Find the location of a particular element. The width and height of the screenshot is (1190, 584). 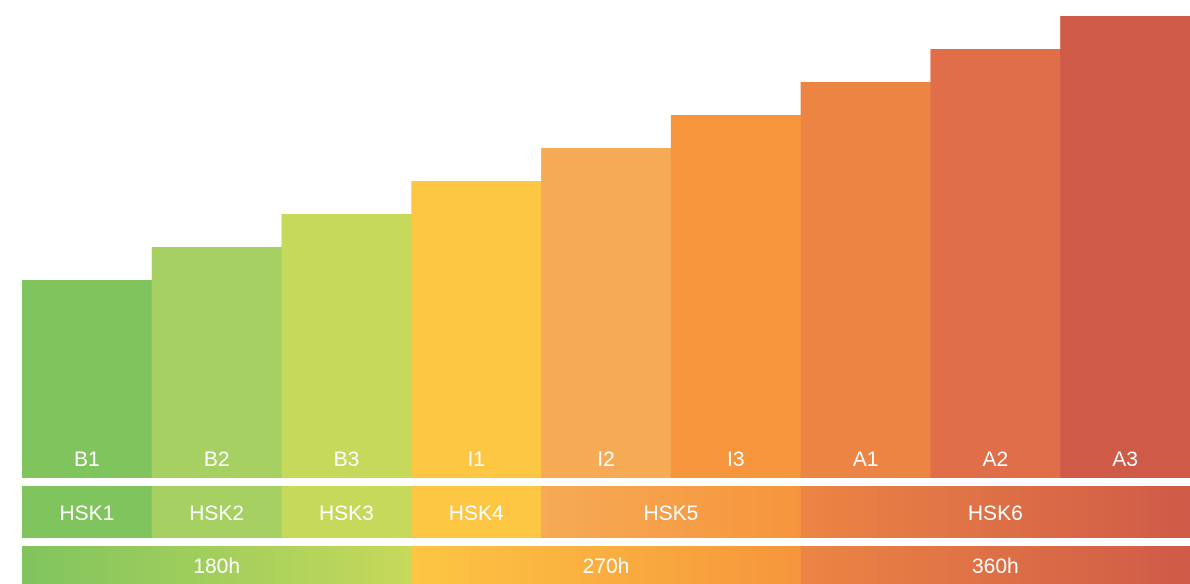

hsk-band-row: HSK1 HSK2 HSK3 HSK4 HSK5 HSK6 is located at coordinates (606, 512).